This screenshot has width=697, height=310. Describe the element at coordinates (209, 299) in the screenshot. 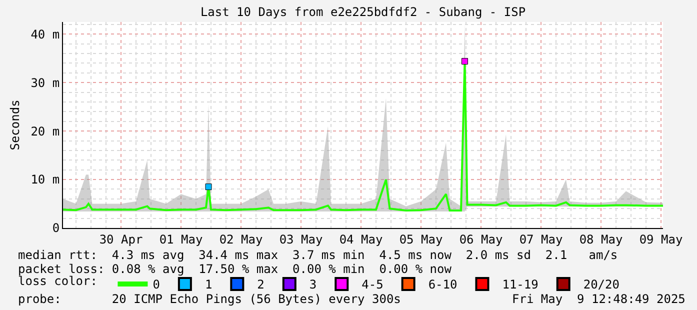

I see `text: probe: 20 ICMP Echo Pings (56 Bytes) every 300s` at that location.